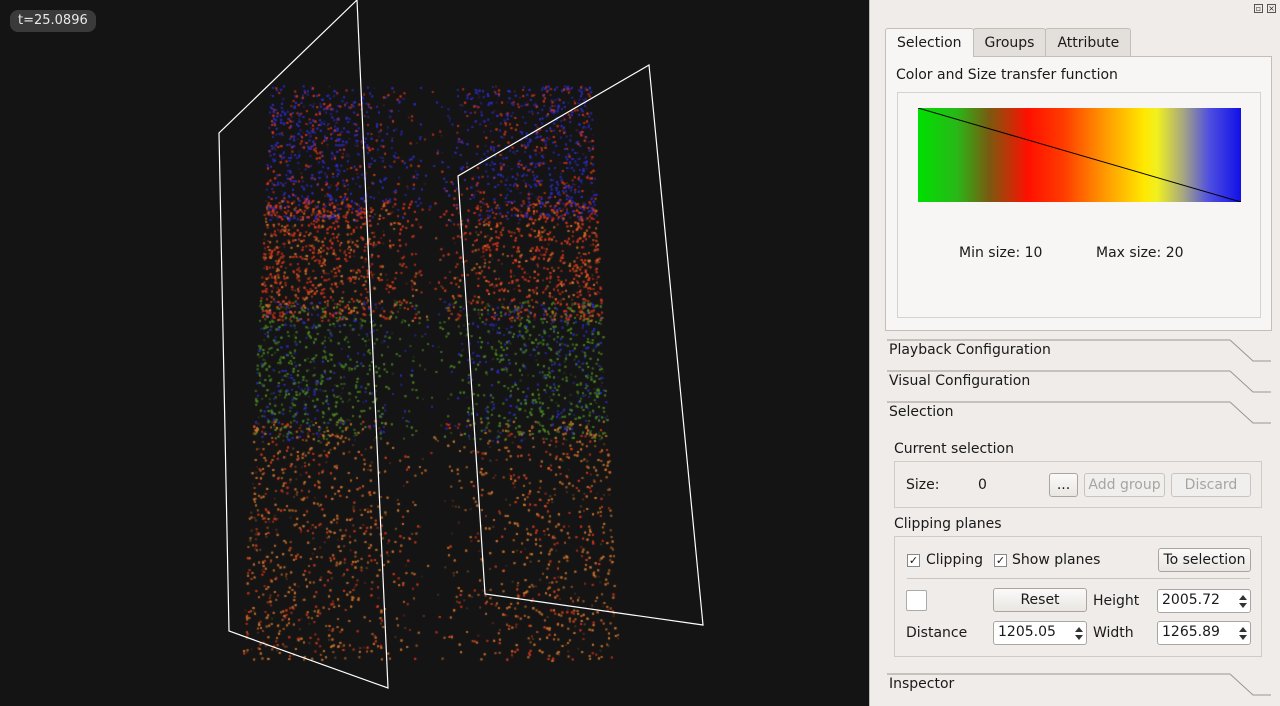 The width and height of the screenshot is (1280, 706). I want to click on section-selection: Selection, so click(1078, 413).